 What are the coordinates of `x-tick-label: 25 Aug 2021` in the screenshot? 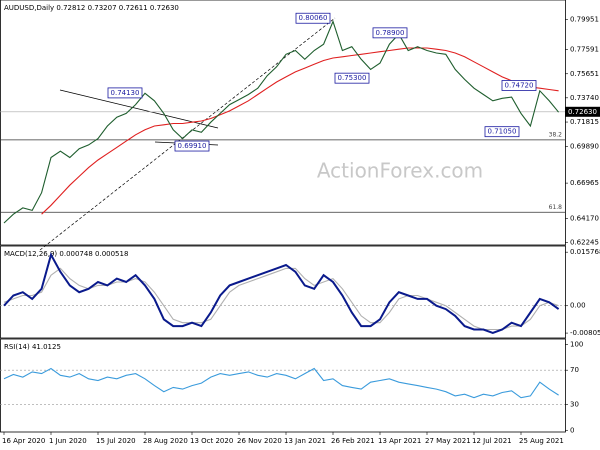 It's located at (541, 441).